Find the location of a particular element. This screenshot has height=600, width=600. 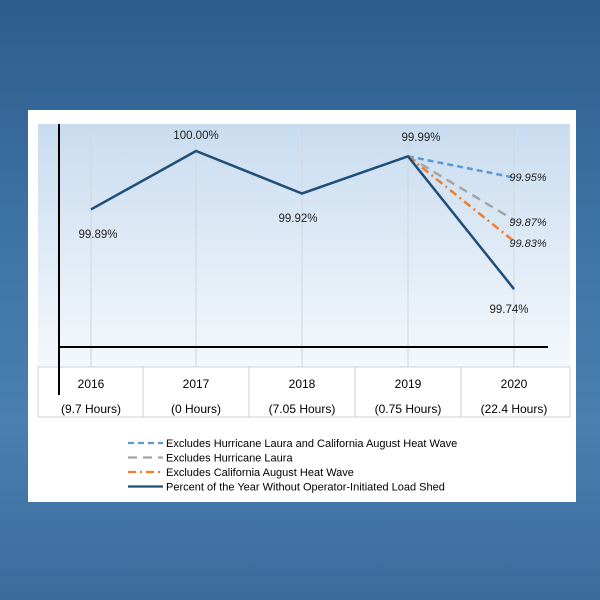

x-tick-label: 2019 is located at coordinates (408, 384).